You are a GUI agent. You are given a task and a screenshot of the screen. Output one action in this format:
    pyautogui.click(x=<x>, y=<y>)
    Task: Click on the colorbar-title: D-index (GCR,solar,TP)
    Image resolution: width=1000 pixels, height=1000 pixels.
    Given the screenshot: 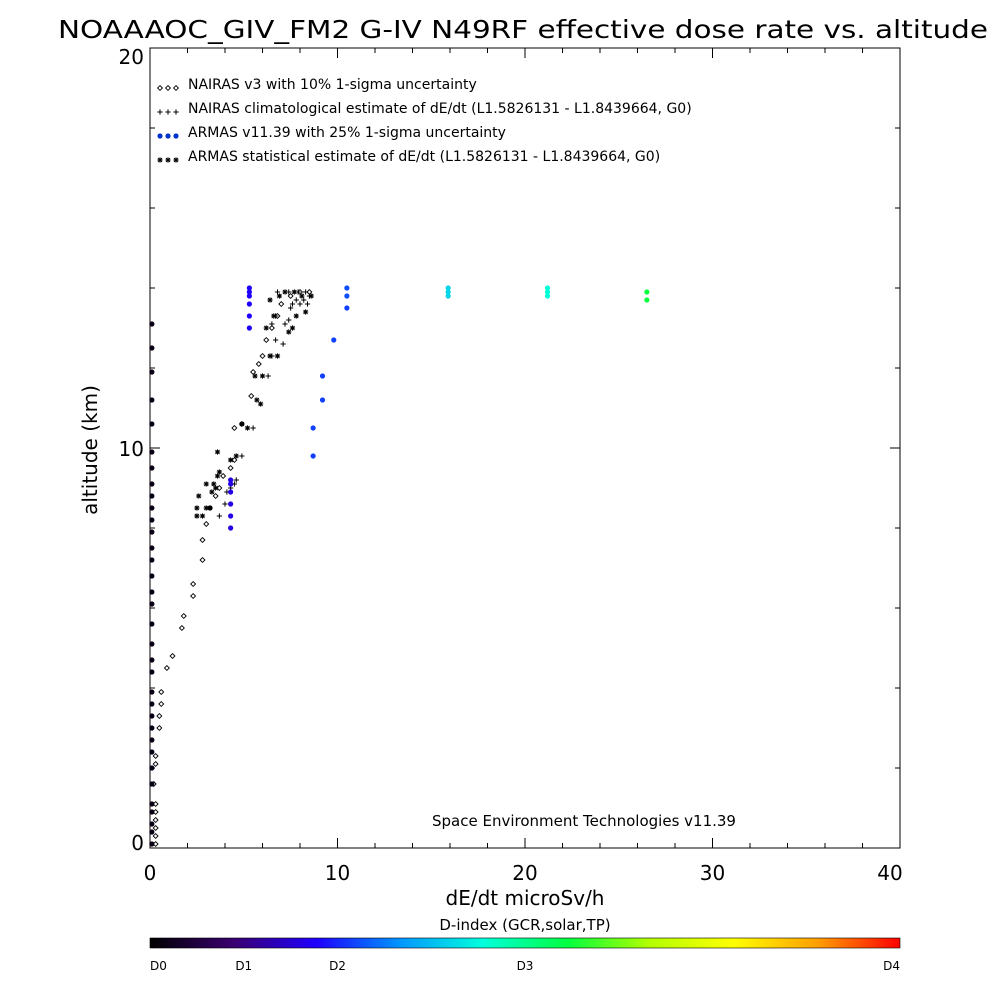 What is the action you would take?
    pyautogui.click(x=524, y=925)
    